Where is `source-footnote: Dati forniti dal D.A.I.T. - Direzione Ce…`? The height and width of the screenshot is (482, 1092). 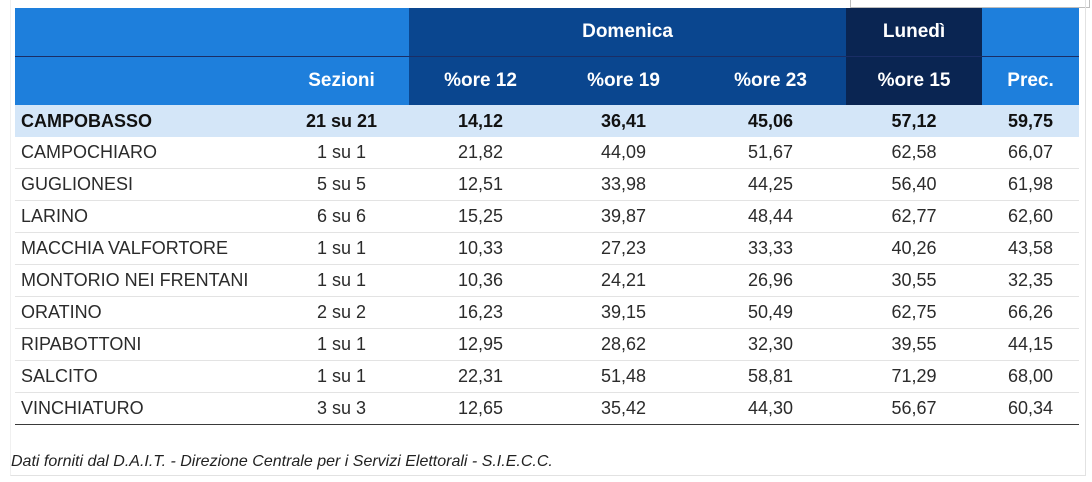 source-footnote: Dati forniti dal D.A.I.T. - Direzione Ce… is located at coordinates (282, 461).